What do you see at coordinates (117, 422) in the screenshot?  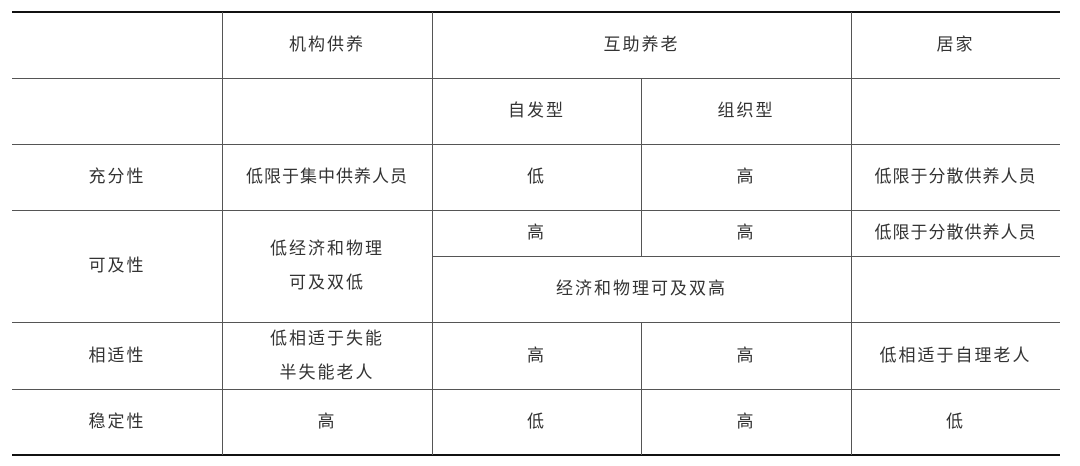 I see `row-label-stability: 稳定性` at bounding box center [117, 422].